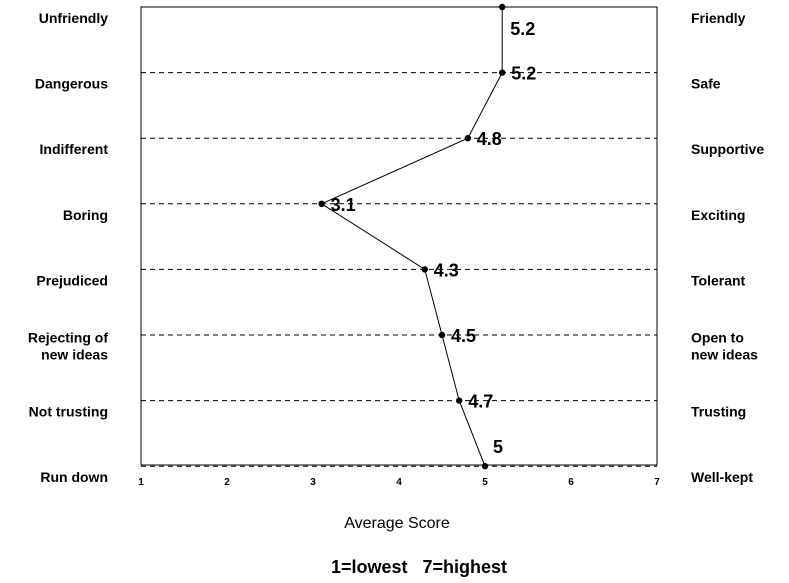  Describe the element at coordinates (446, 270) in the screenshot. I see `data-label: 4.3` at that location.